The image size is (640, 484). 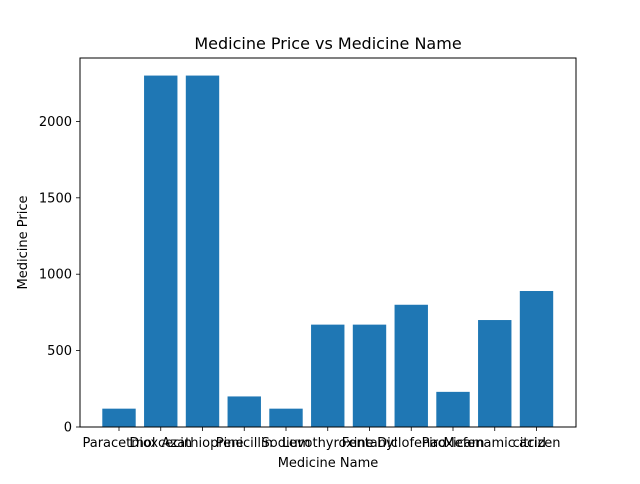 I want to click on y-tick-label: 2000, so click(x=55, y=122).